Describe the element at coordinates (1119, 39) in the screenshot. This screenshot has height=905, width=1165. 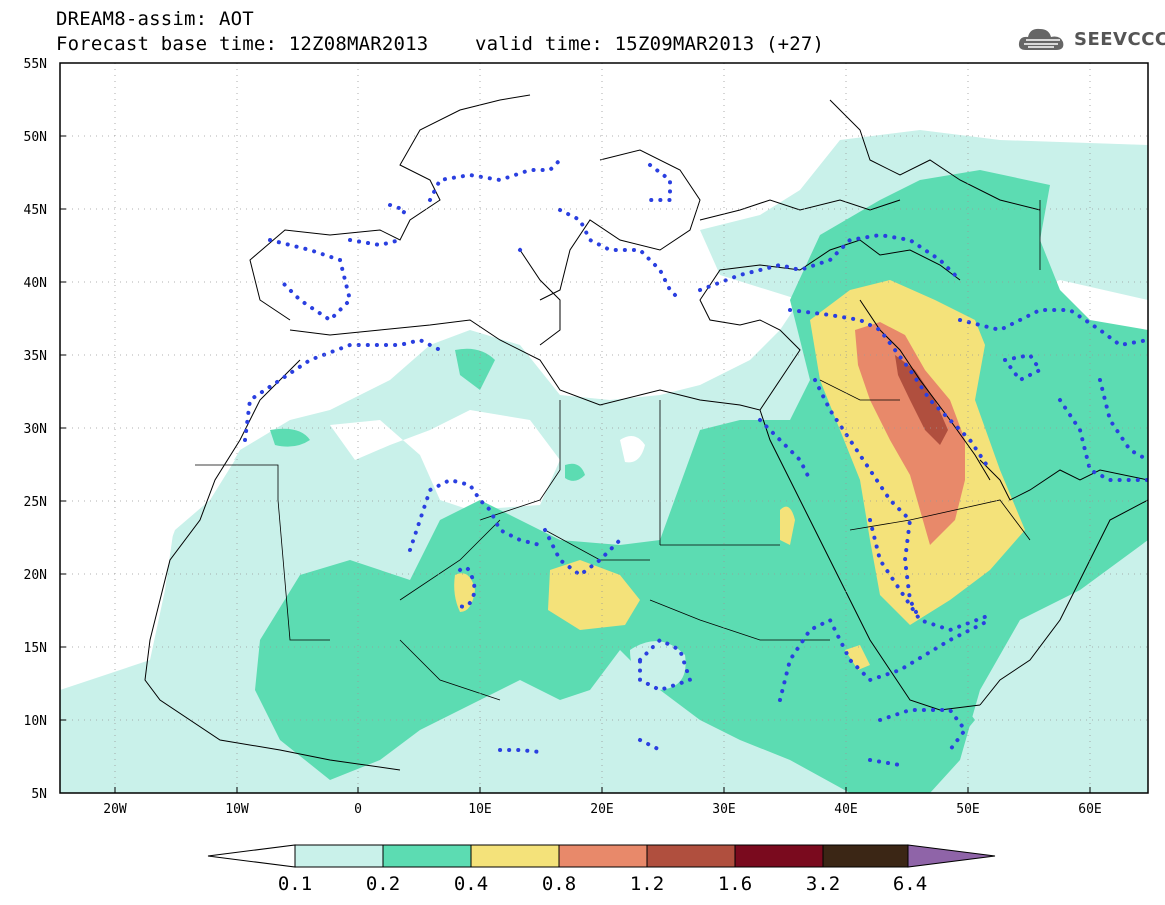
I see `logo-text: SEEVCCC` at that location.